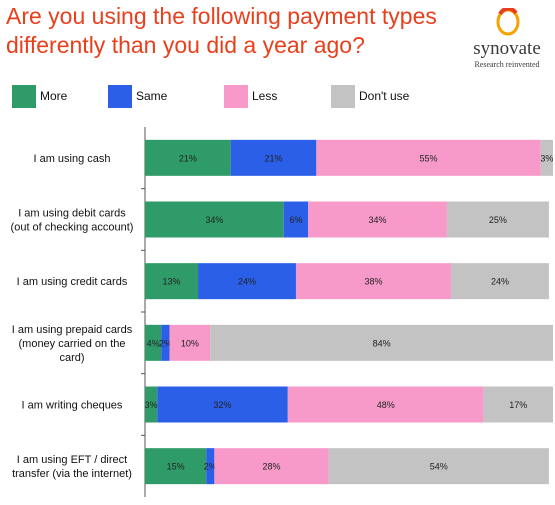 The height and width of the screenshot is (505, 555). Describe the element at coordinates (72, 344) in the screenshot. I see `category-label: (money carried on the` at that location.